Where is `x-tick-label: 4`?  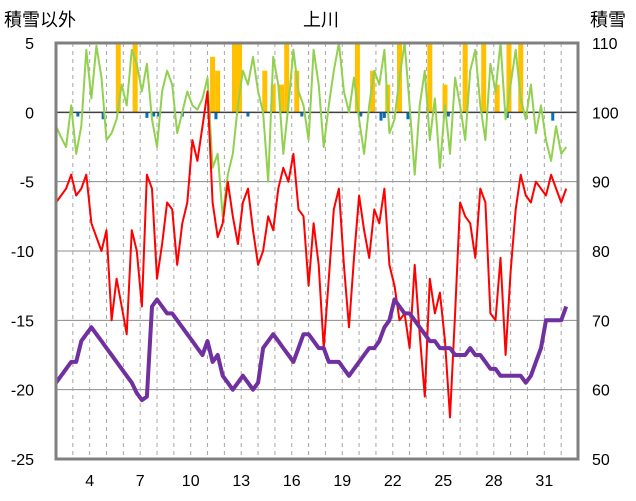 x-tick-label: 4 is located at coordinates (89, 481).